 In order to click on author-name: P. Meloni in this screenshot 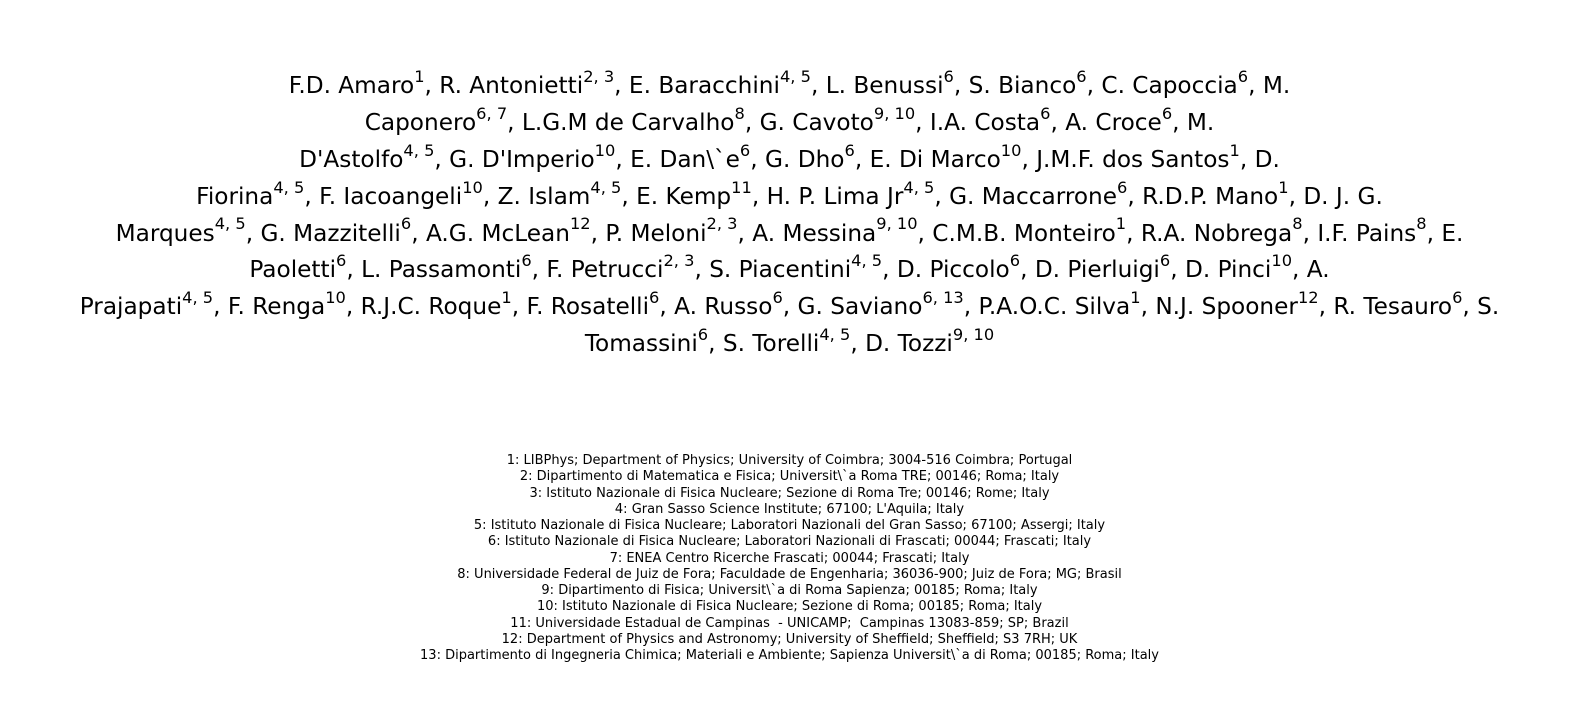, I will do `click(656, 233)`.